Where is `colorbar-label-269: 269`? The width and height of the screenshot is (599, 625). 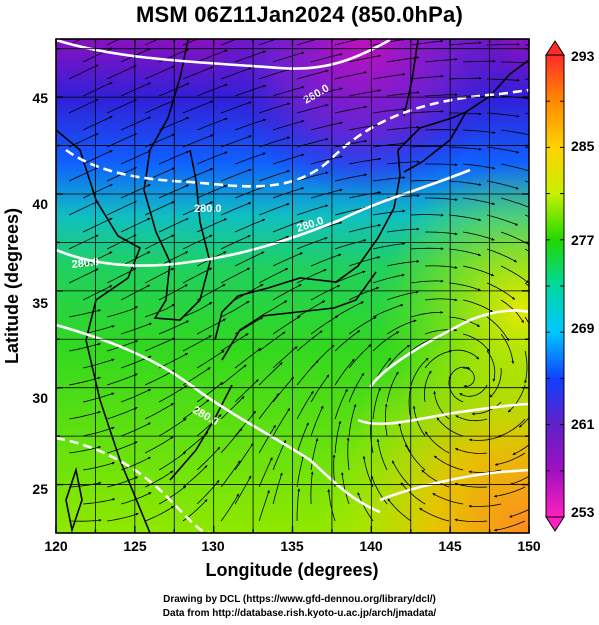
colorbar-label-269: 269 is located at coordinates (583, 328).